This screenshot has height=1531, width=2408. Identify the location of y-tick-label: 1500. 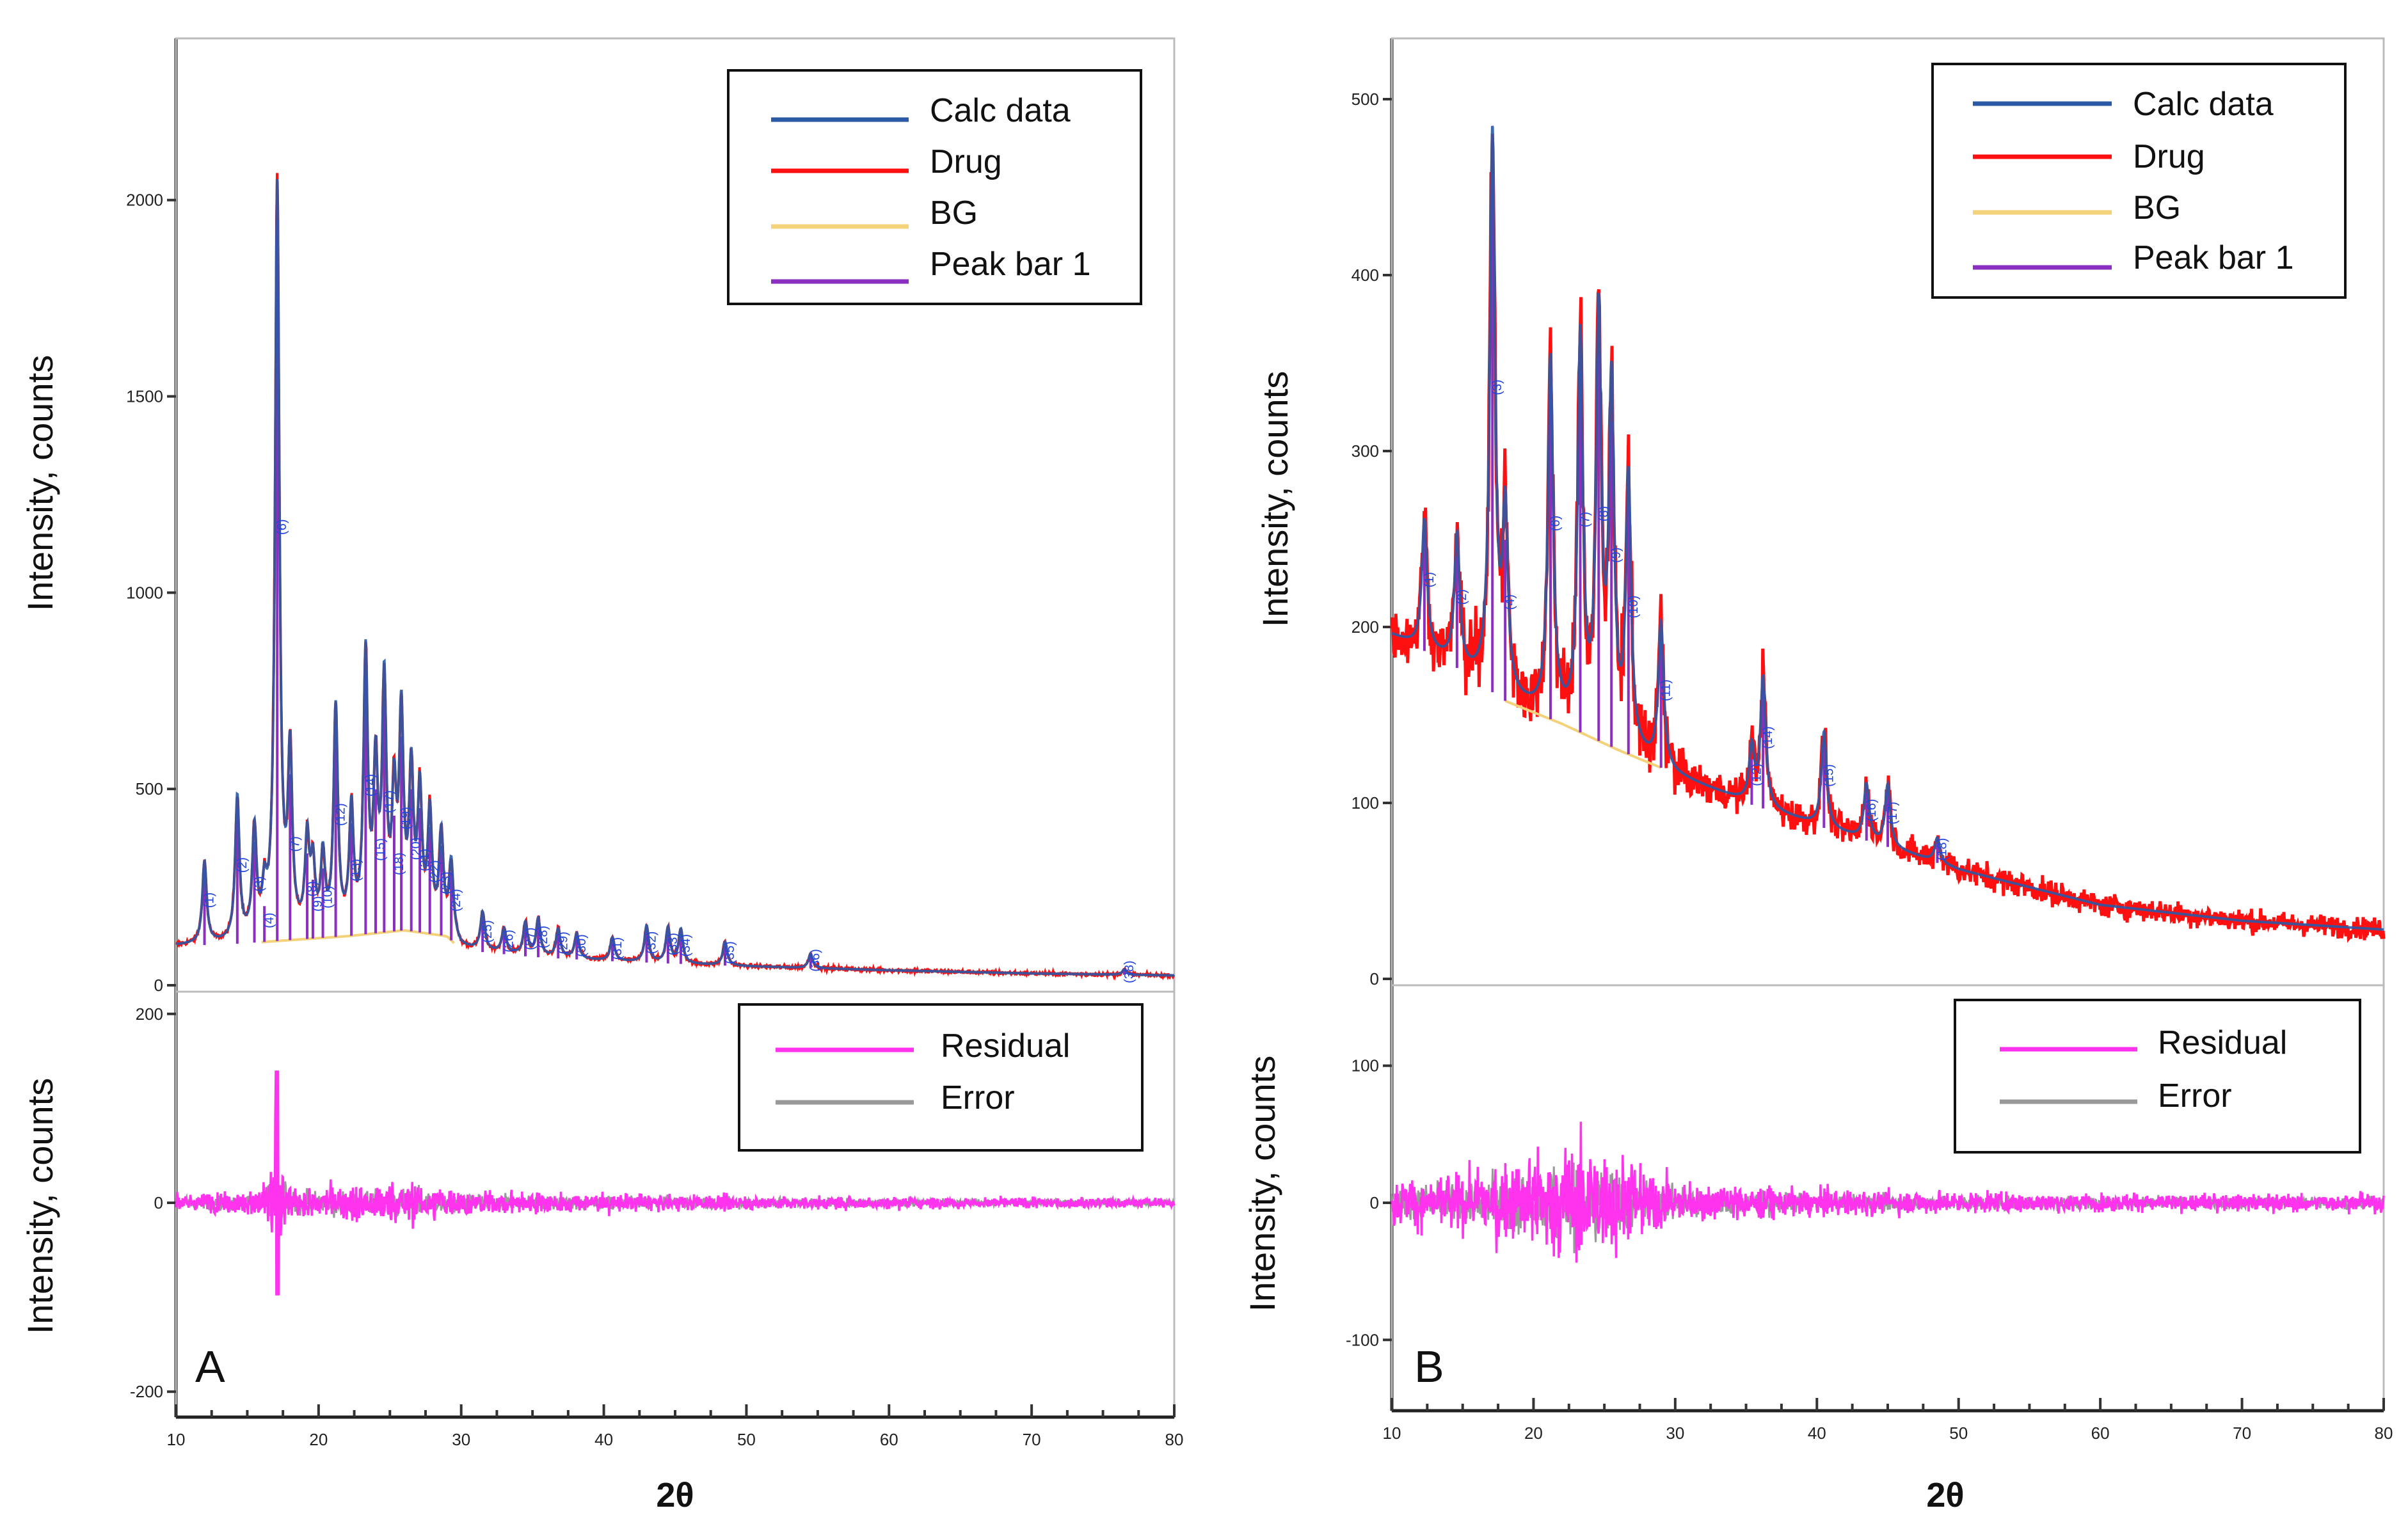
(144, 396).